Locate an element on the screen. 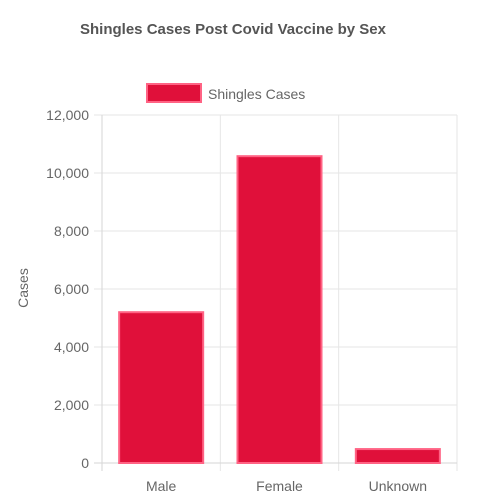  y-tick-label: 2,000 is located at coordinates (71, 405).